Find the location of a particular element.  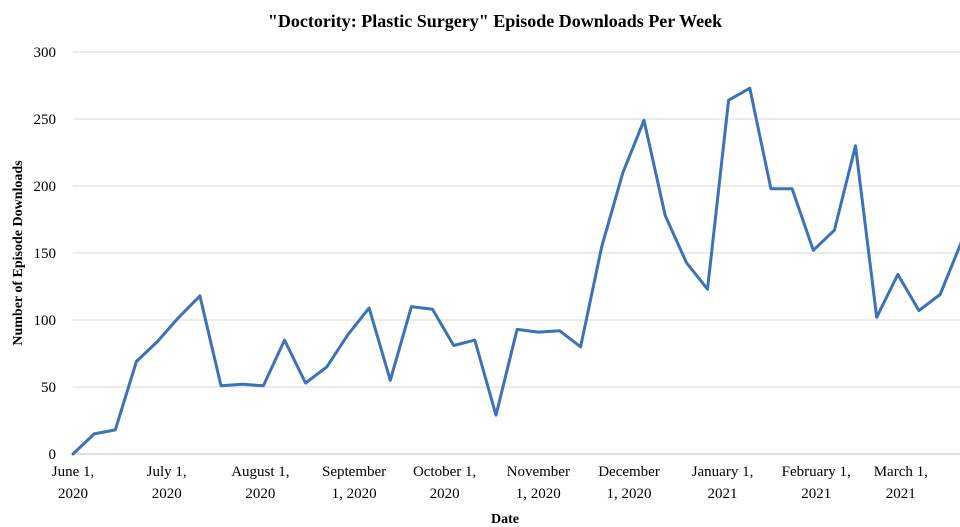

x-tick-label: March 1, is located at coordinates (901, 472).